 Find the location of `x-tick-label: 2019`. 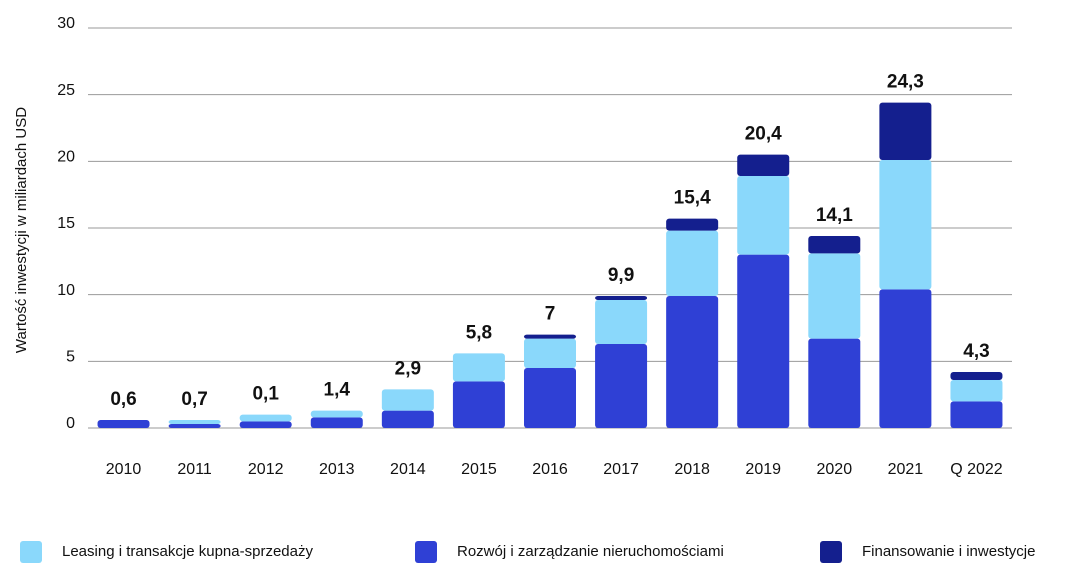

x-tick-label: 2019 is located at coordinates (763, 469).